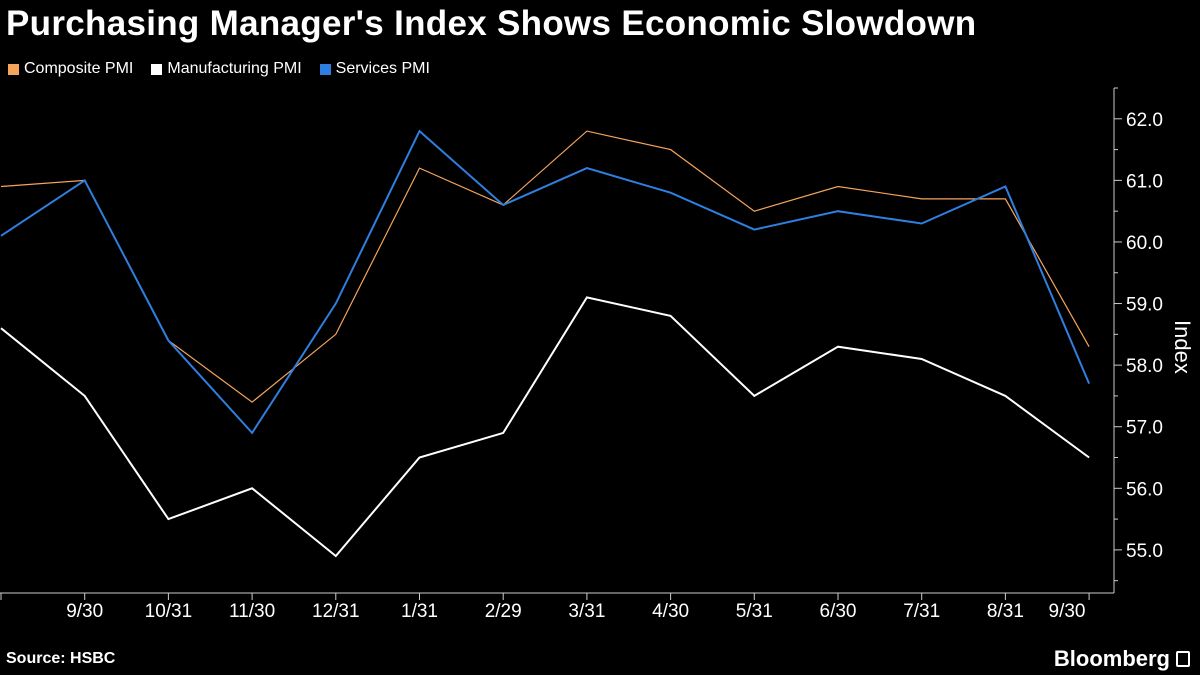  I want to click on x-tick-label: 10/31, so click(169, 611).